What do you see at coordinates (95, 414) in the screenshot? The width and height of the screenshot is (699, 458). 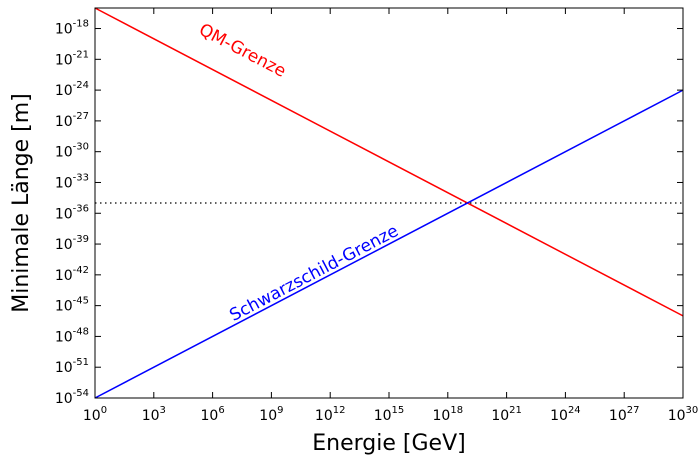 I see `x-tick-label: 10⁰` at bounding box center [95, 414].